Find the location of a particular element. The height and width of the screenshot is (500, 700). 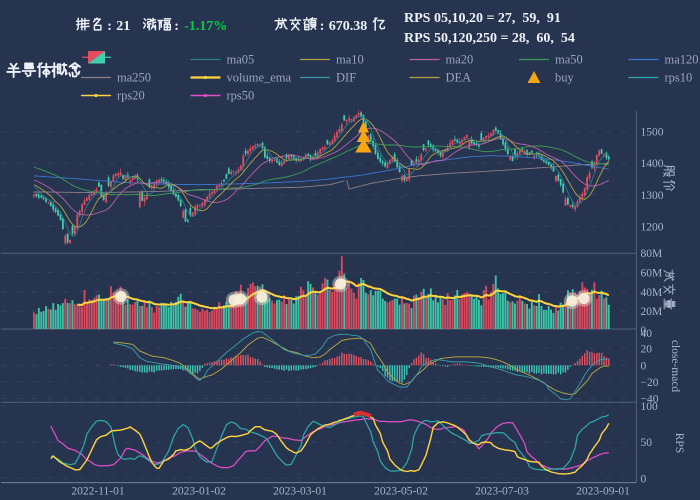

svg-text: 2023-07-03 is located at coordinates (502, 492).